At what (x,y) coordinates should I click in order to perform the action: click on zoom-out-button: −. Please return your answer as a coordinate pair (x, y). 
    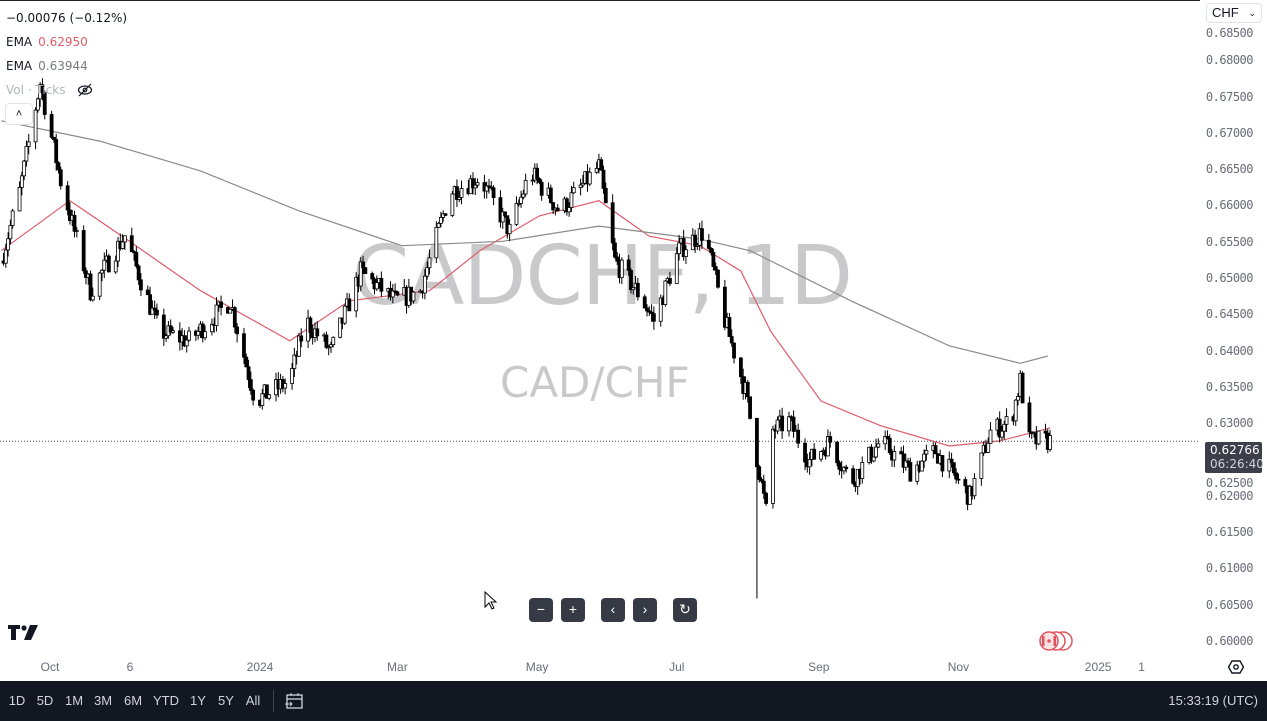
    Looking at the image, I should click on (541, 610).